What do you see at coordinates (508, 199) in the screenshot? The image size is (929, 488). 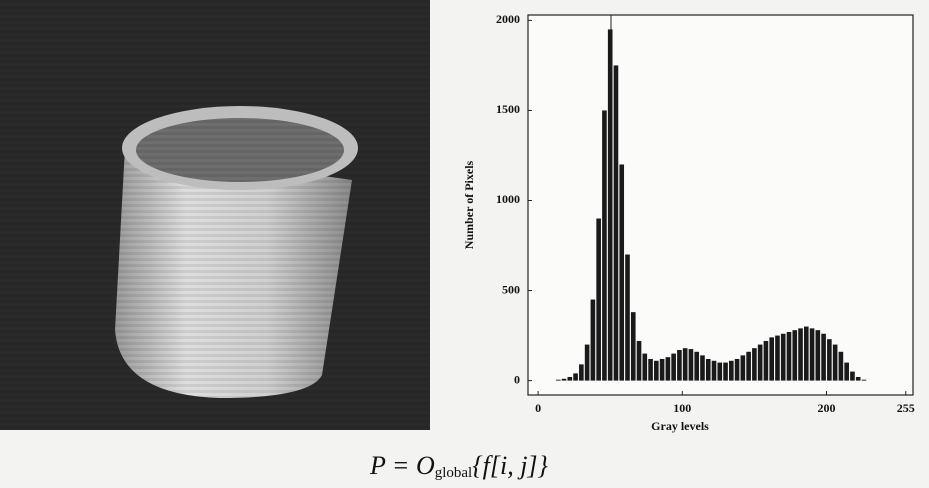 I see `y-tick-label: 1000` at bounding box center [508, 199].